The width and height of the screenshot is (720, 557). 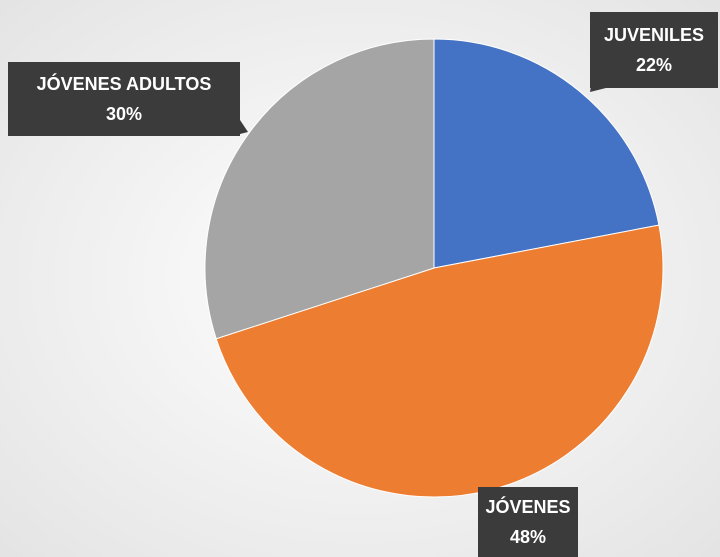 What do you see at coordinates (124, 83) in the screenshot?
I see `category-label: JÓVENES ADULTOS` at bounding box center [124, 83].